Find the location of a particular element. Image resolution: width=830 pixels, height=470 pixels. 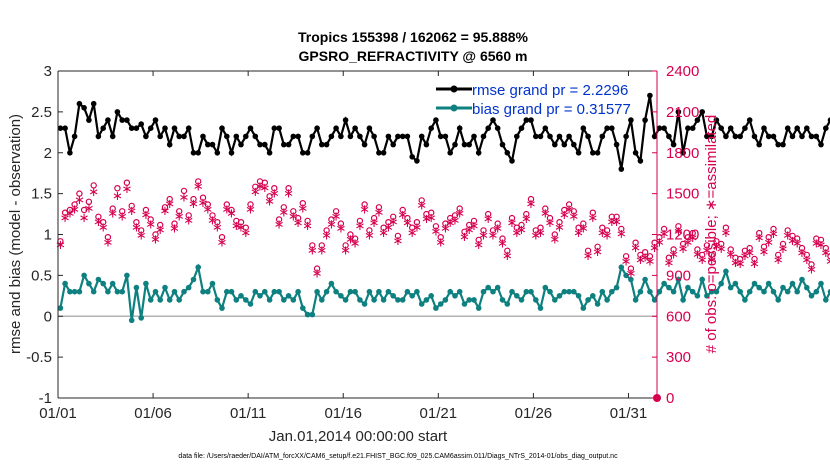

y-tick-label: -1 is located at coordinates (45, 398).